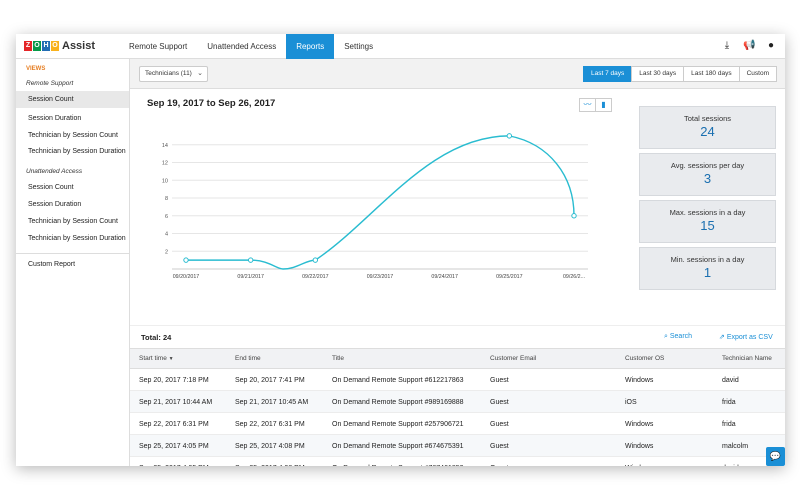  Describe the element at coordinates (28, 46) in the screenshot. I see `logo-tile: Z` at that location.